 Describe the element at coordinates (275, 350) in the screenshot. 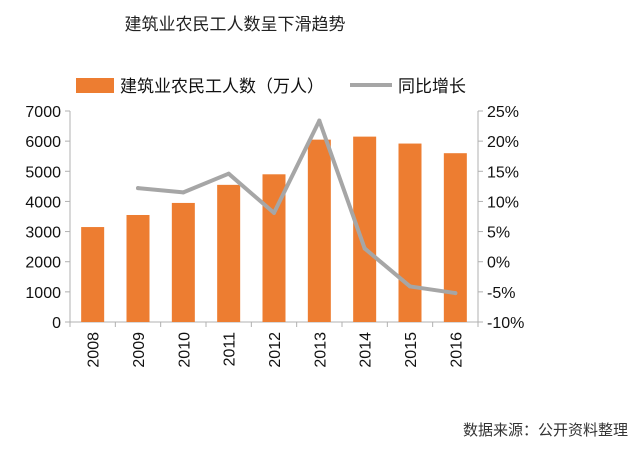

I see `x-tick-label: 2012` at that location.